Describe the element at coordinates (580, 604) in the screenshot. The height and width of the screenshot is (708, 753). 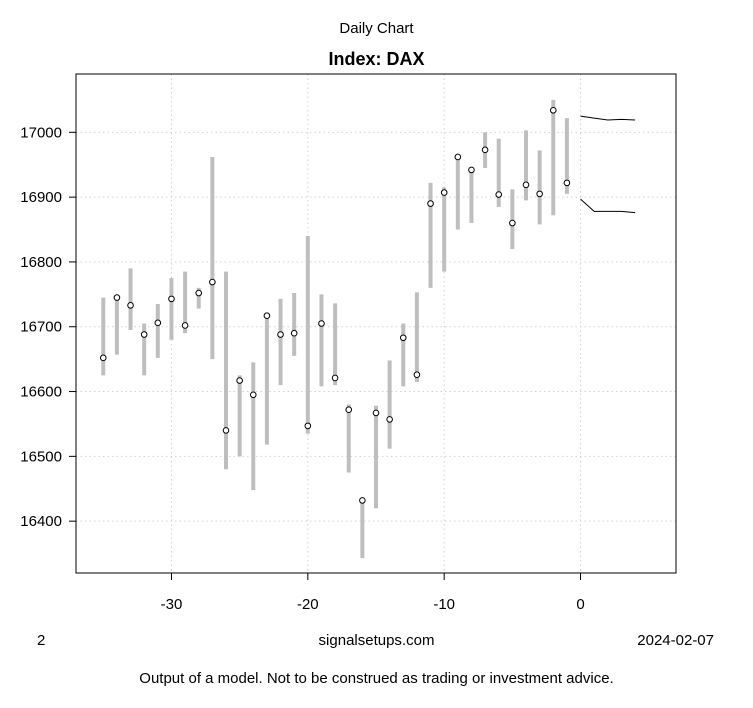
I see `x-tick-label: 0` at that location.